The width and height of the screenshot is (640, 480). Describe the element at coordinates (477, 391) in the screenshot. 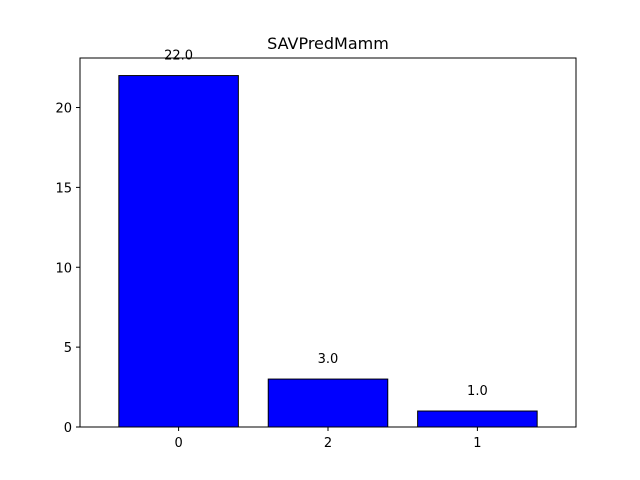

I see `value-label-1: 1.0` at that location.